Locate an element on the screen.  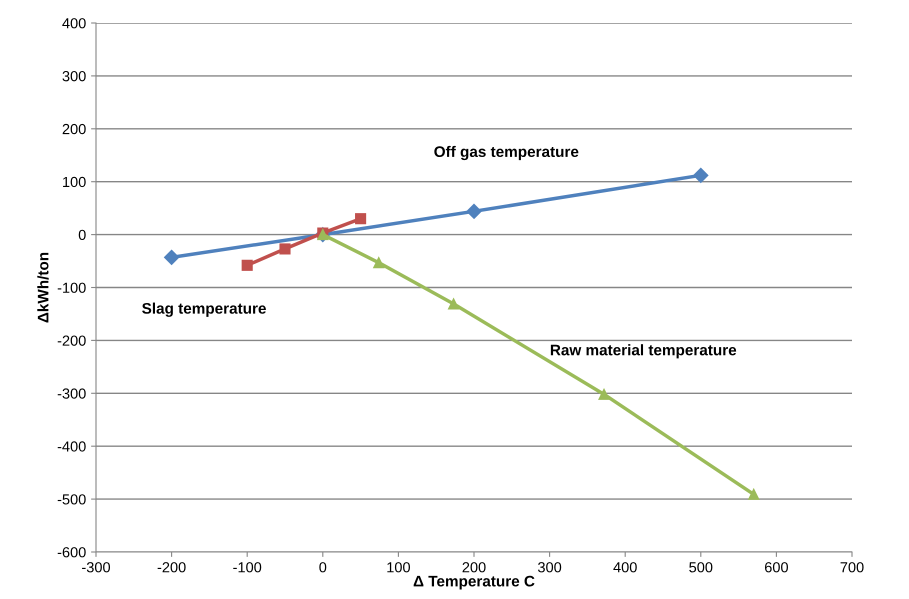
x-axis-title: Δ Temperature C is located at coordinates (474, 583).